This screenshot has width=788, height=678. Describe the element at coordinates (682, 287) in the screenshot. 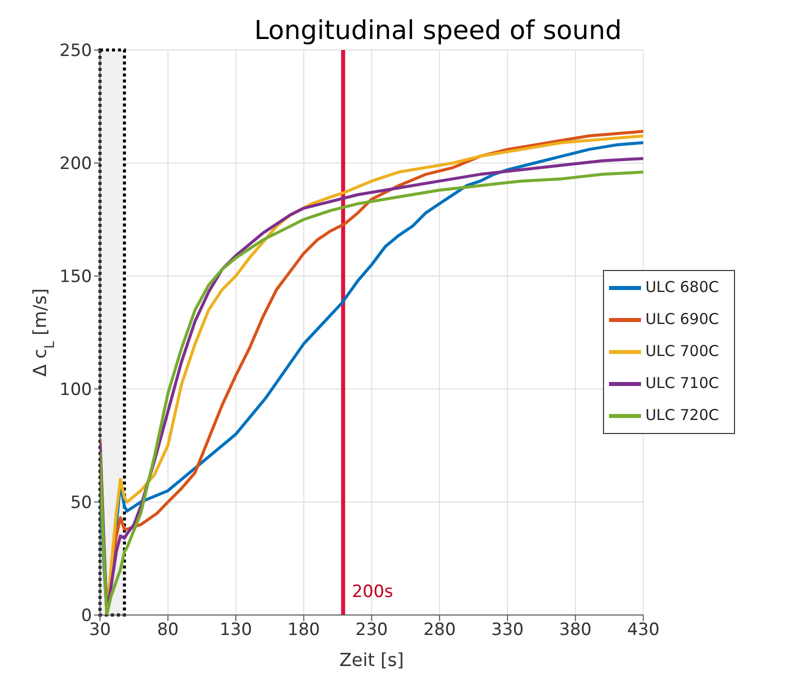

I see `legend-label: ULC 680C` at that location.